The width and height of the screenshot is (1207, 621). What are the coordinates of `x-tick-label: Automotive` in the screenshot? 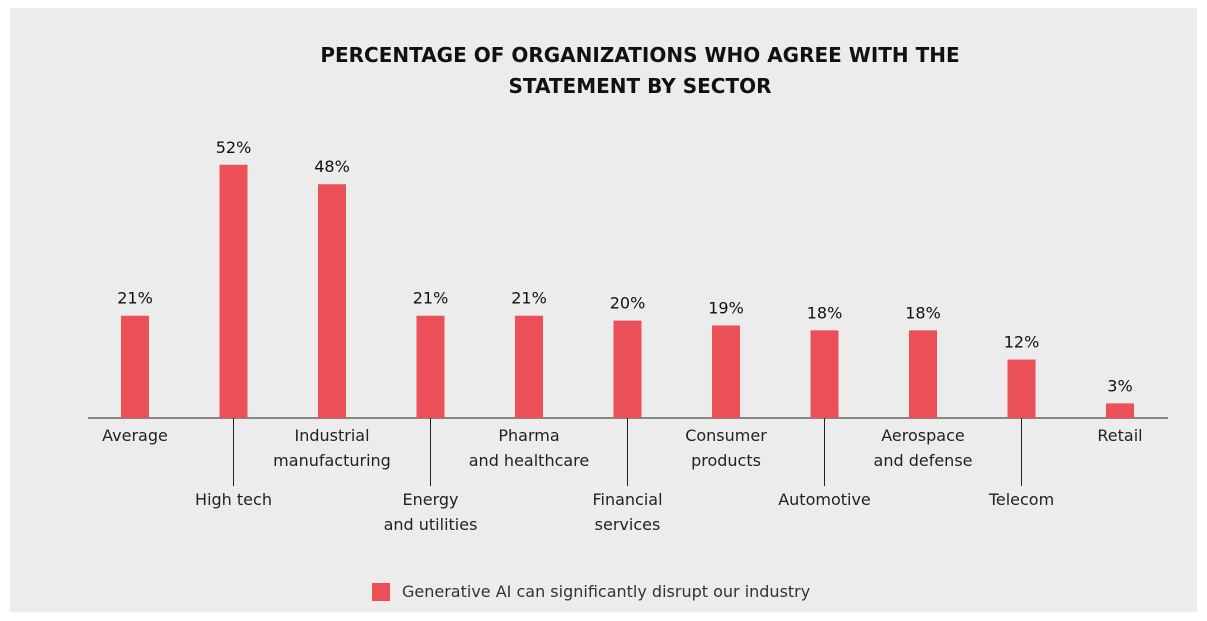 It's located at (824, 499).